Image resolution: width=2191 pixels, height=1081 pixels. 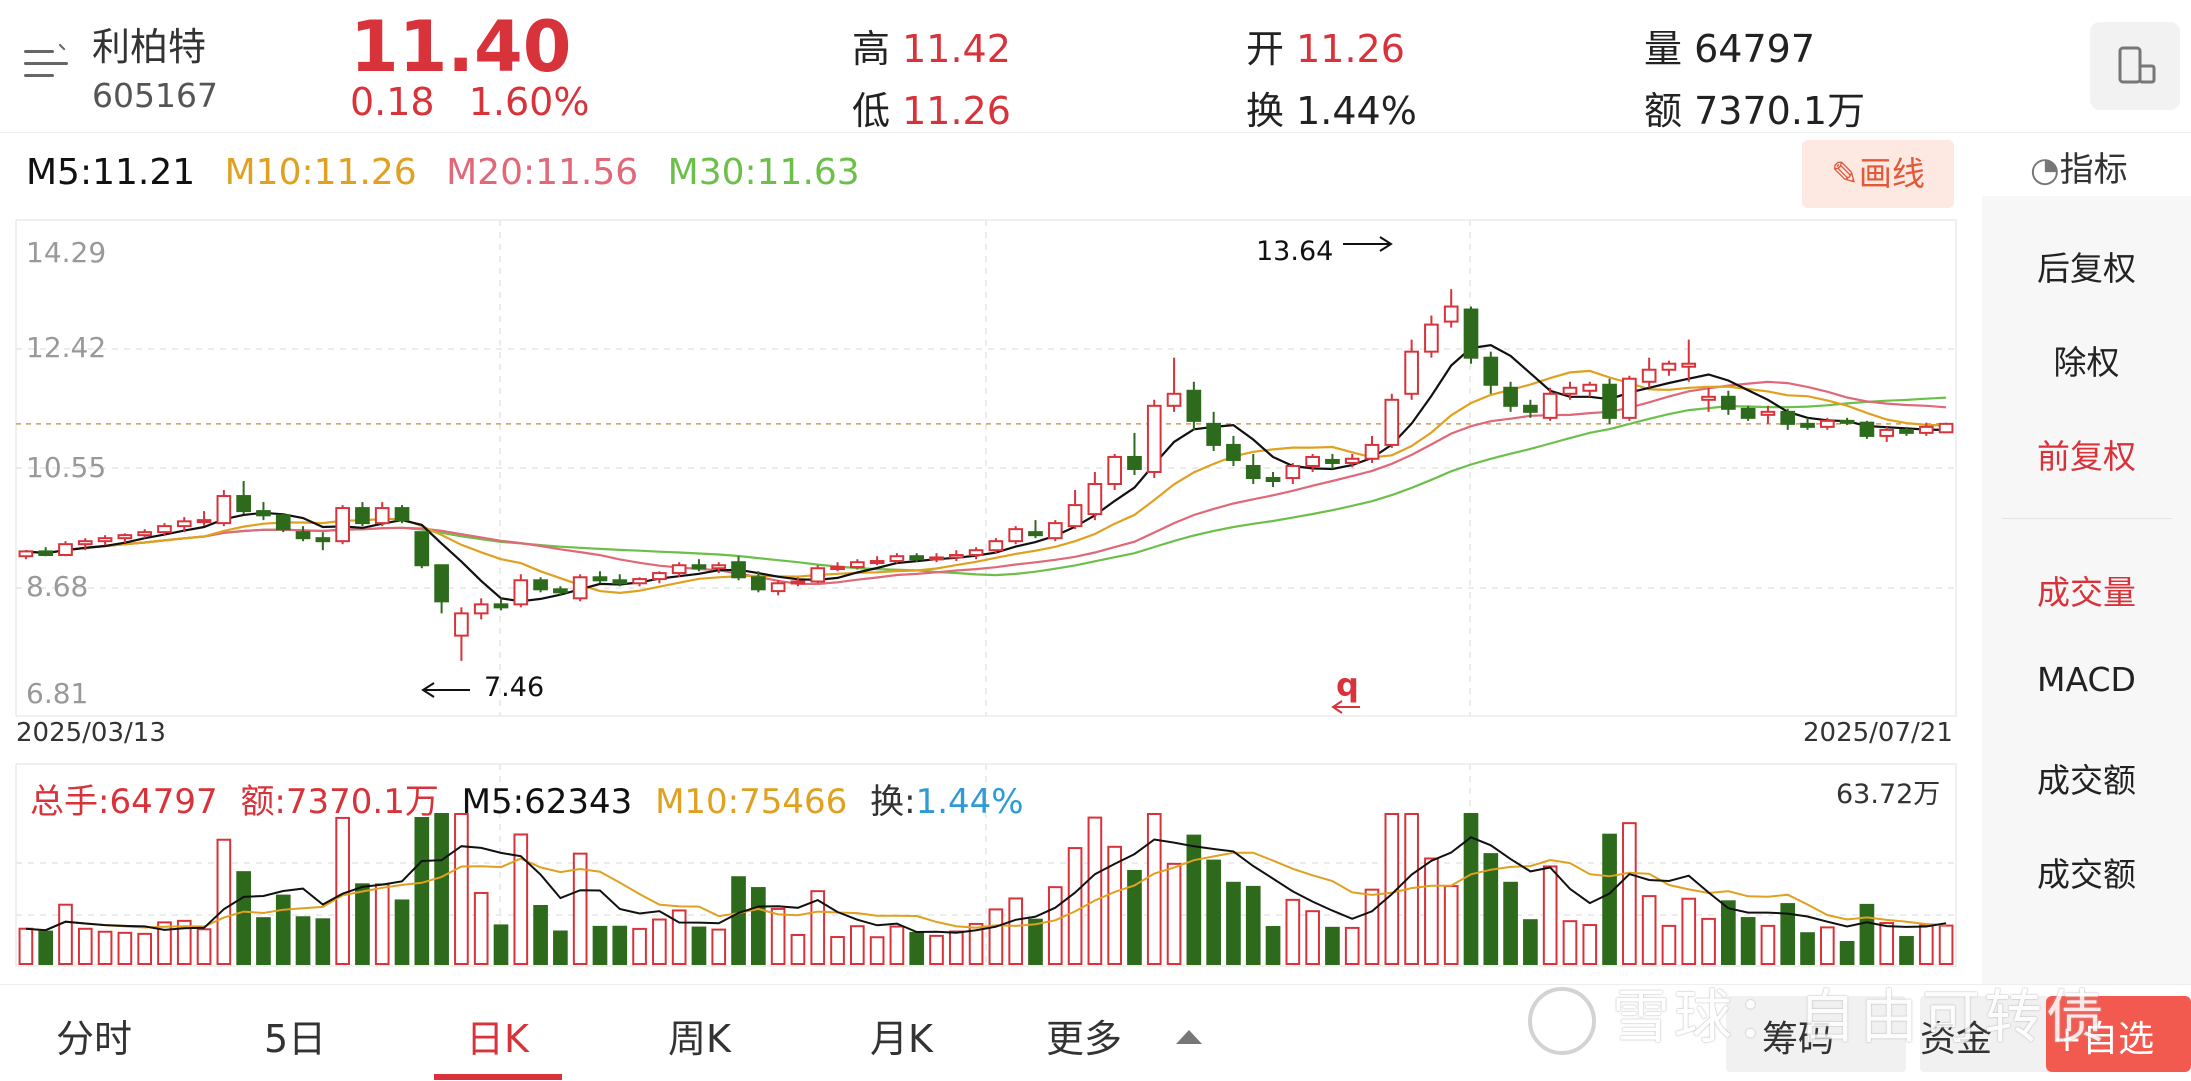 I want to click on add-watchlist-button: +自选, so click(x=2118, y=1034).